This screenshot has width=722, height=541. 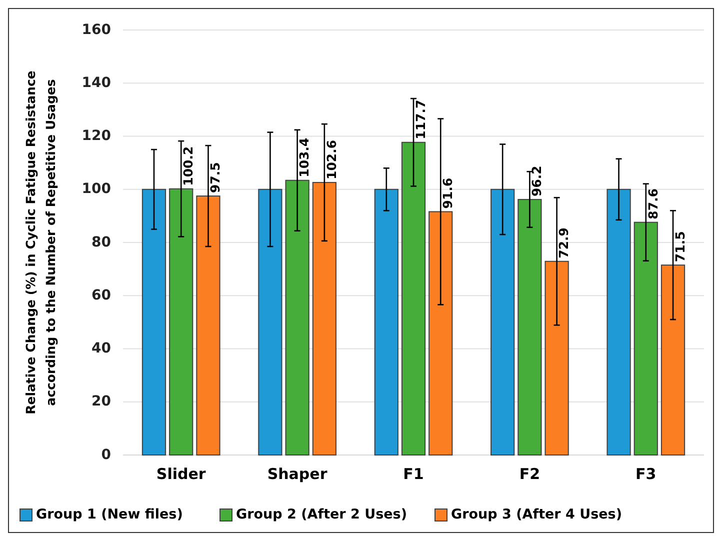 I want to click on data-label: 72.9, so click(x=564, y=243).